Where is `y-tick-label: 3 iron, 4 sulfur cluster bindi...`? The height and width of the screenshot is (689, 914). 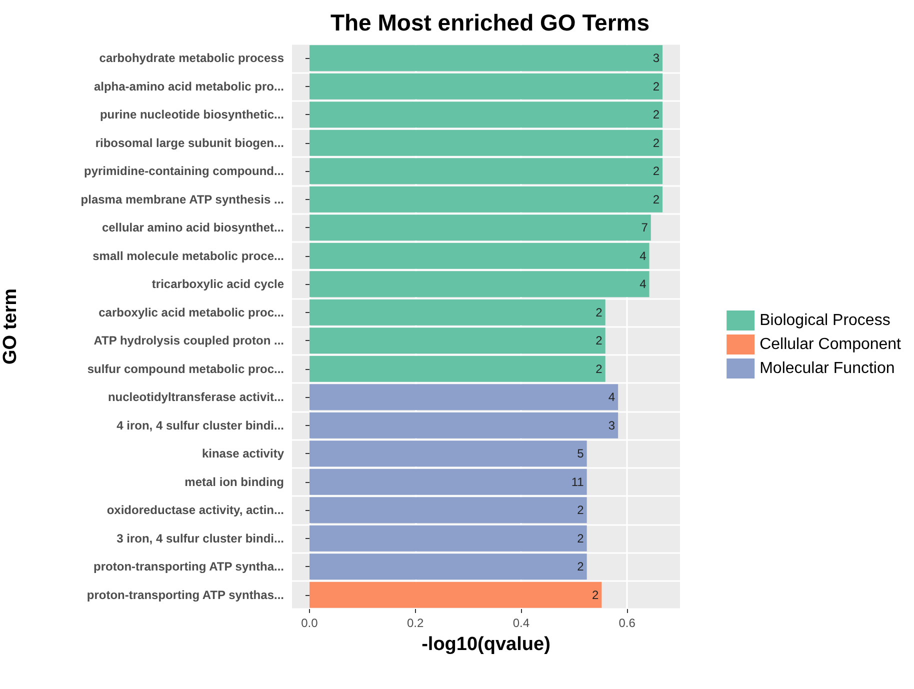 y-tick-label: 3 iron, 4 sulfur cluster bindi... is located at coordinates (200, 538).